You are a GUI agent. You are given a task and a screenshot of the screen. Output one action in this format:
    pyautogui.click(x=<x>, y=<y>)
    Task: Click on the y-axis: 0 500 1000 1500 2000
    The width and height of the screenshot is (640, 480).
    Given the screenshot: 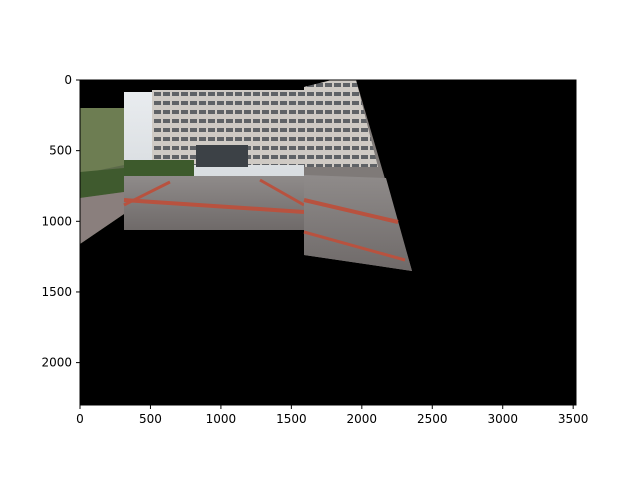 What is the action you would take?
    pyautogui.click(x=60, y=221)
    